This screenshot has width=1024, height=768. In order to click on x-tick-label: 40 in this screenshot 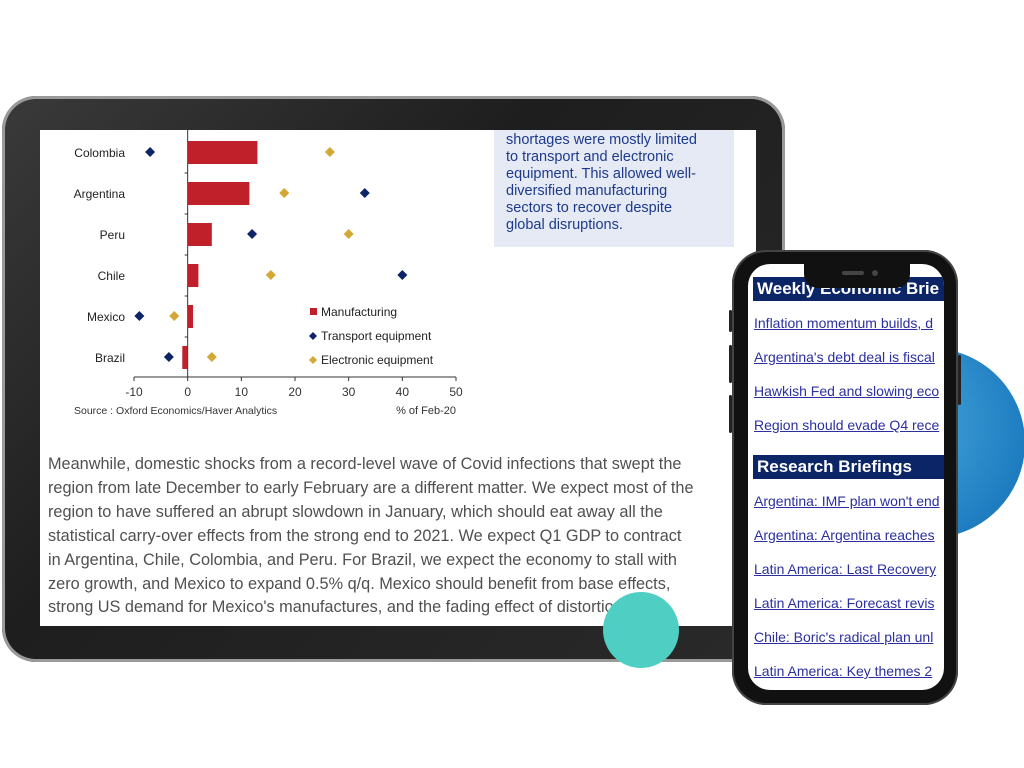, I will do `click(403, 392)`.